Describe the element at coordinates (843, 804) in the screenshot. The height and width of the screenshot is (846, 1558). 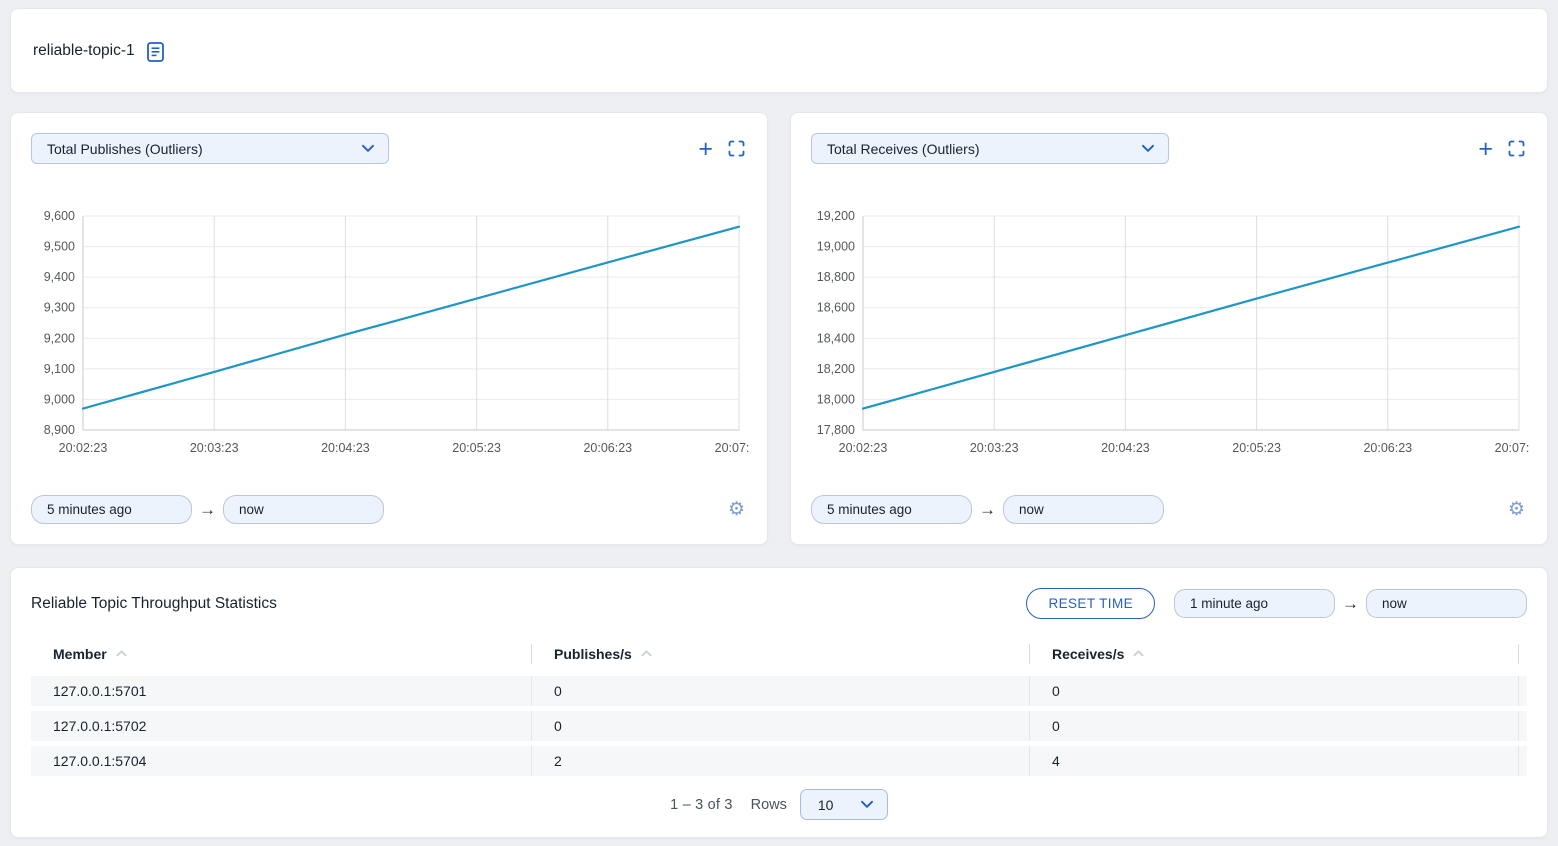
I see `rows-per-page-select: 10` at that location.